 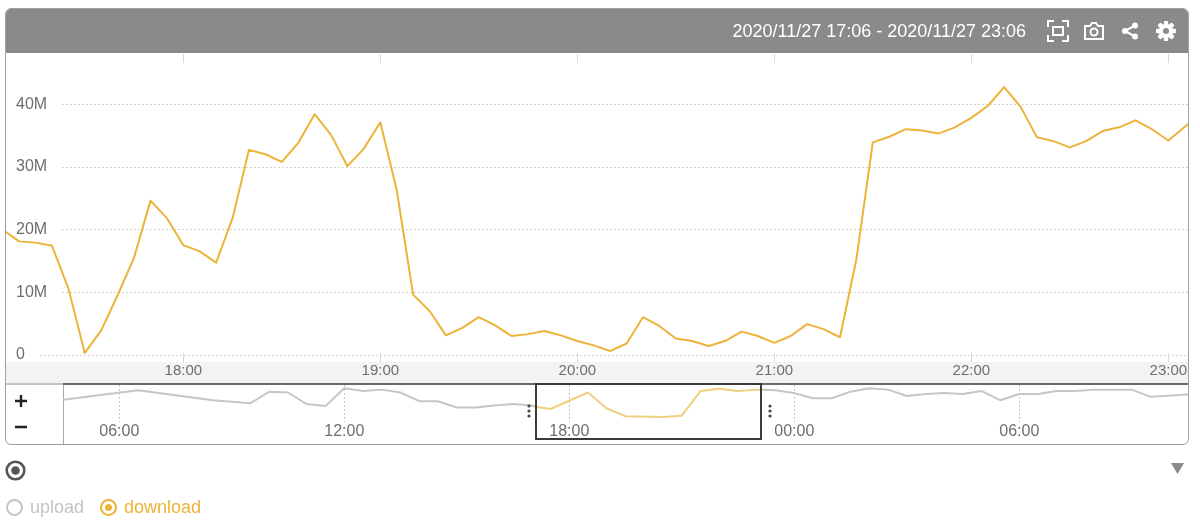 I want to click on x-tick-label: 23:00, so click(x=1168, y=370).